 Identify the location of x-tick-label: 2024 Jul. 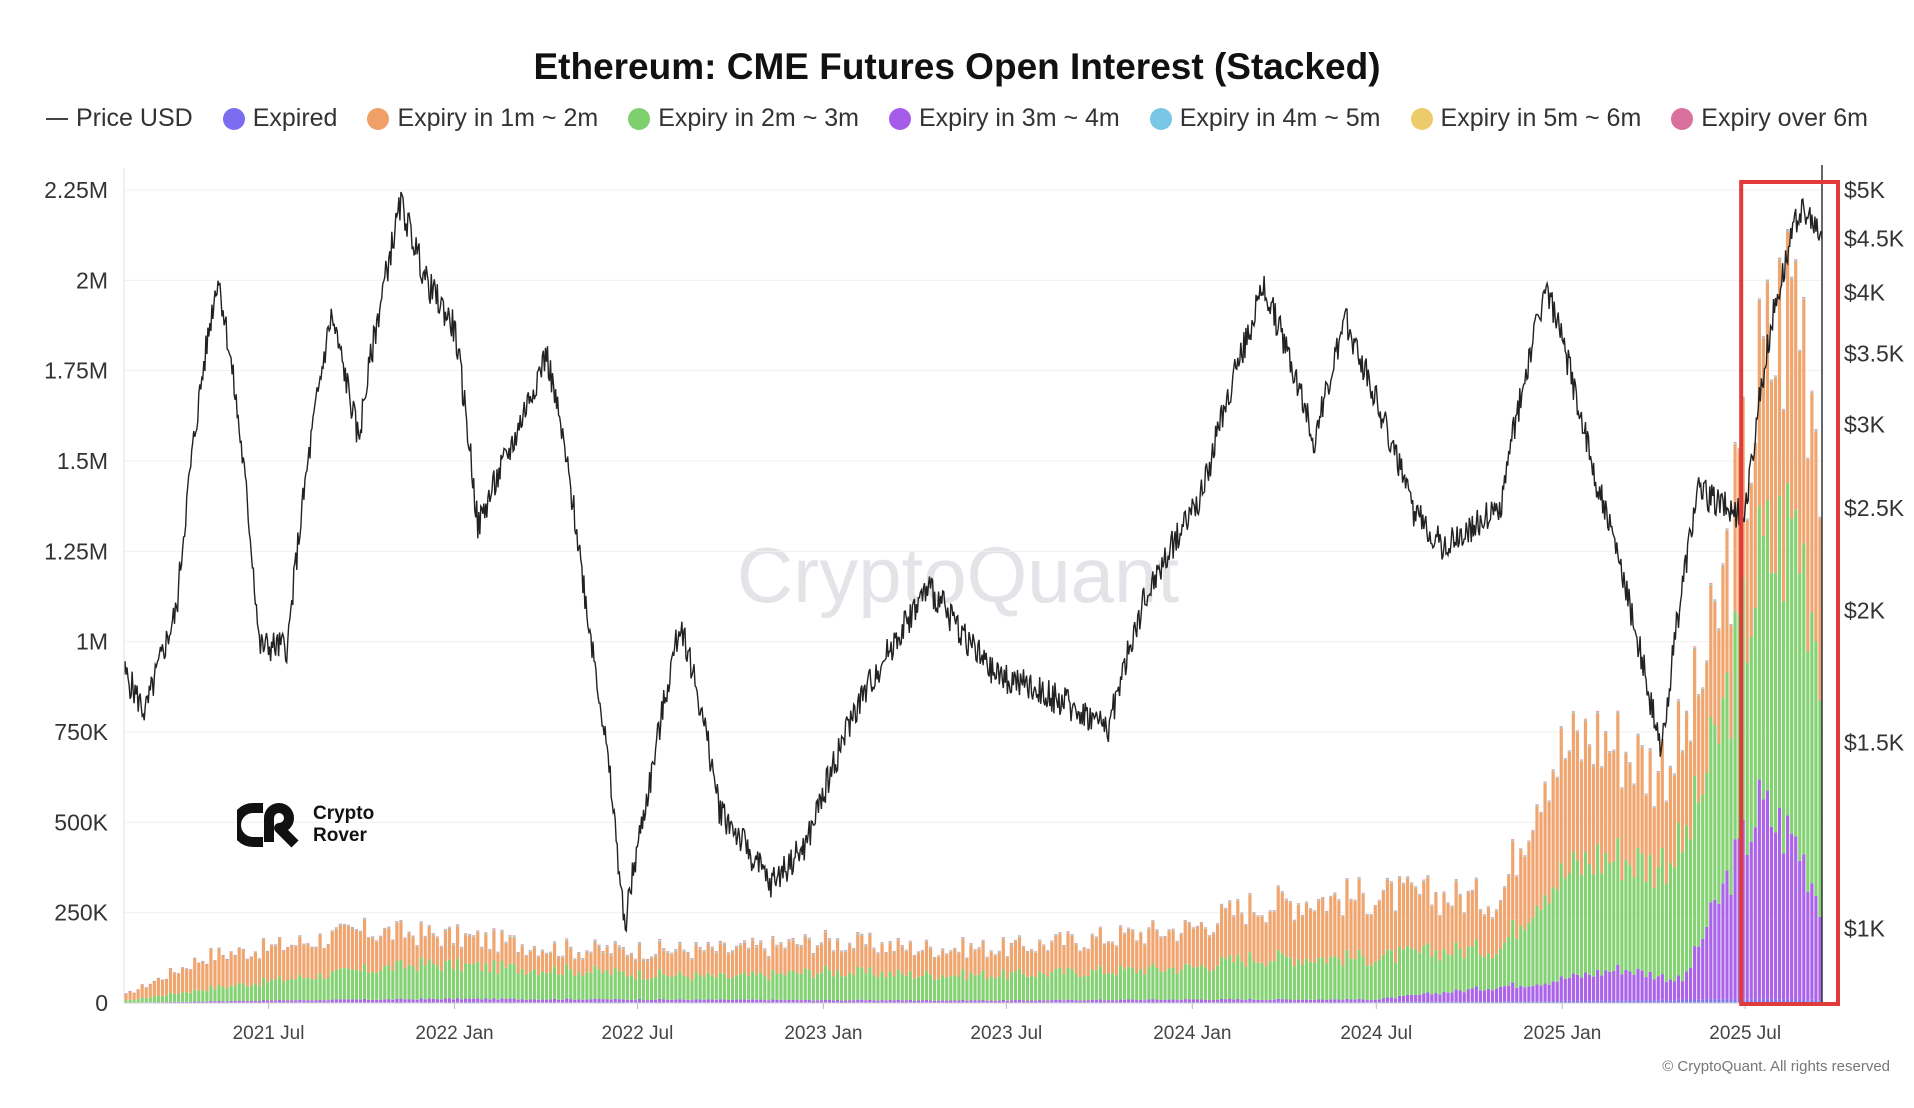
(1376, 1033).